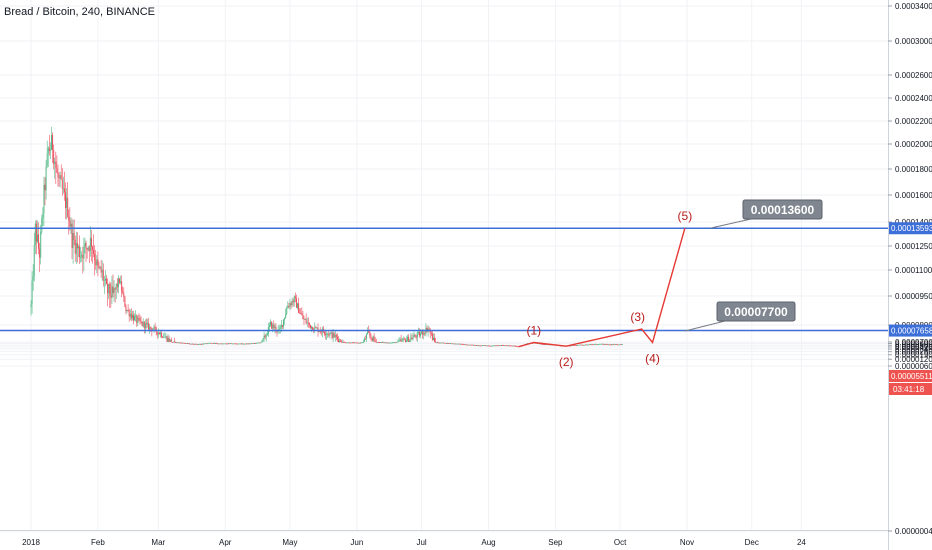 Image resolution: width=932 pixels, height=550 pixels. What do you see at coordinates (909, 389) in the screenshot?
I see `countdown-label: 03:41:18` at bounding box center [909, 389].